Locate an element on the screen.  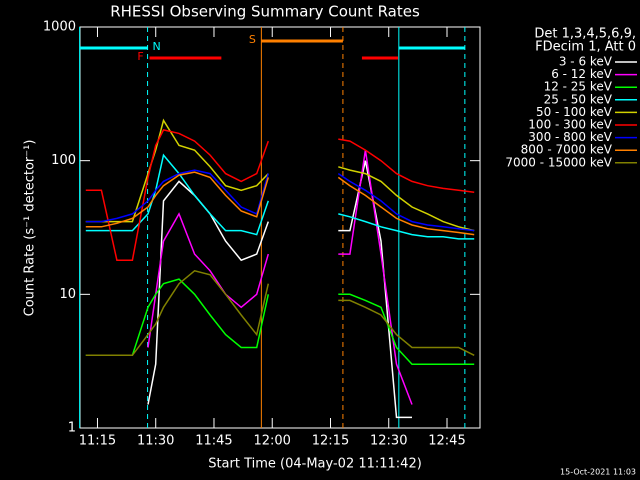
legend-label: 300 - 800 keV is located at coordinates (570, 137).